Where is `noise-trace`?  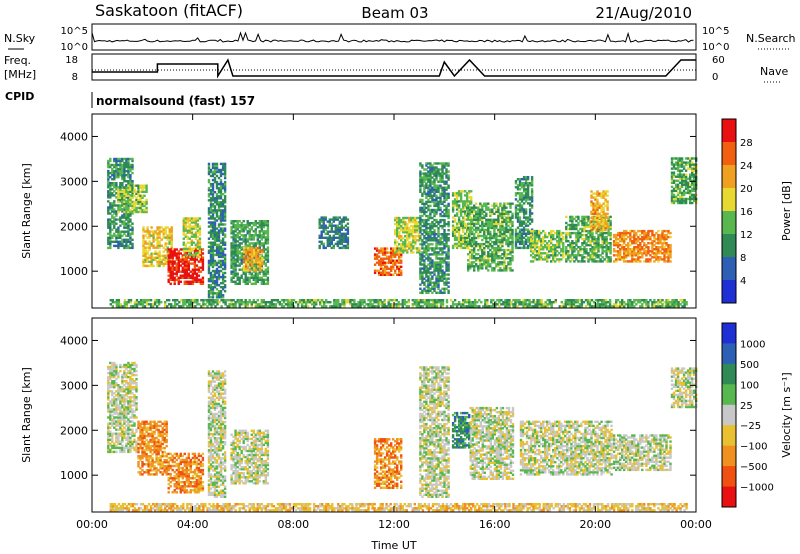 noise-trace is located at coordinates (392, 37).